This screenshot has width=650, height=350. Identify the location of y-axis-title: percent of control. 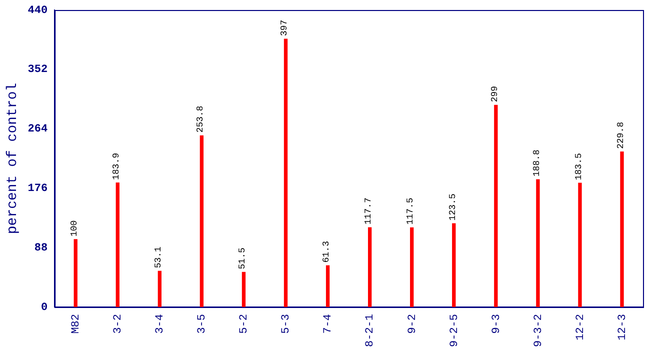
(13, 158).